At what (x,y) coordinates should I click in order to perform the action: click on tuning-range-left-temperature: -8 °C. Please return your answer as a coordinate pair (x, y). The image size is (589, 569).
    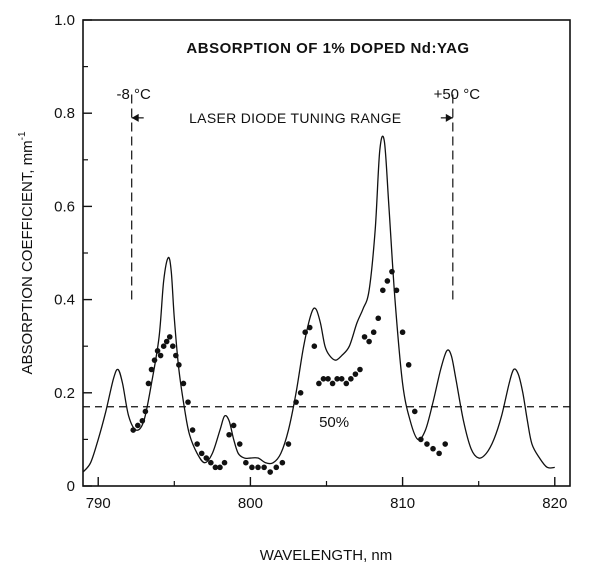
    Looking at the image, I should click on (134, 94).